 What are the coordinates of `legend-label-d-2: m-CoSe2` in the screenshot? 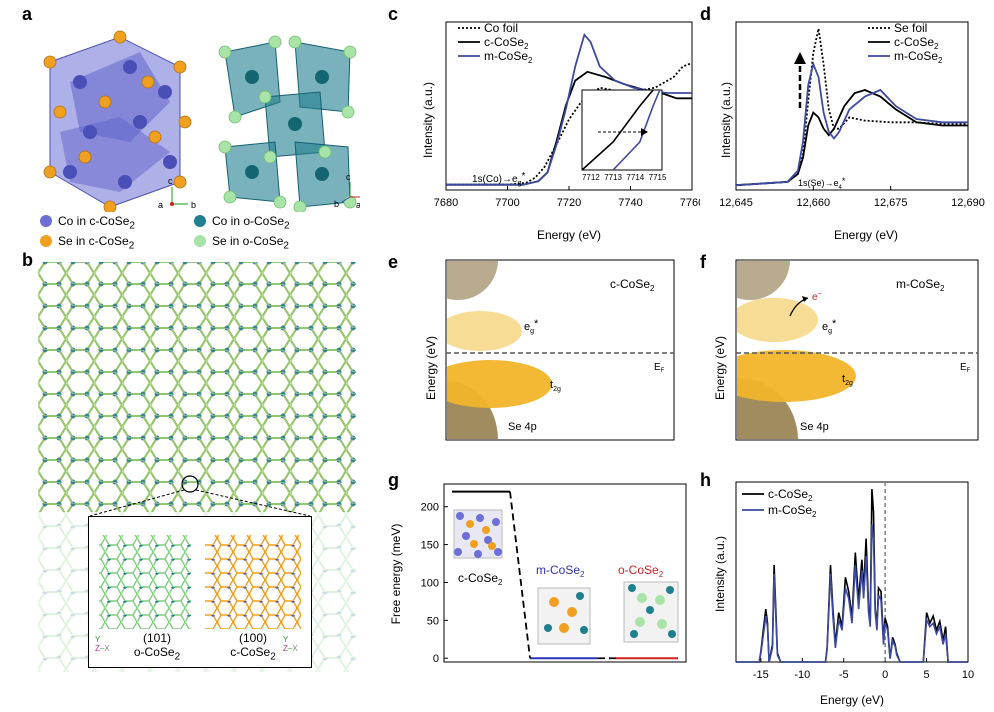 It's located at (918, 57).